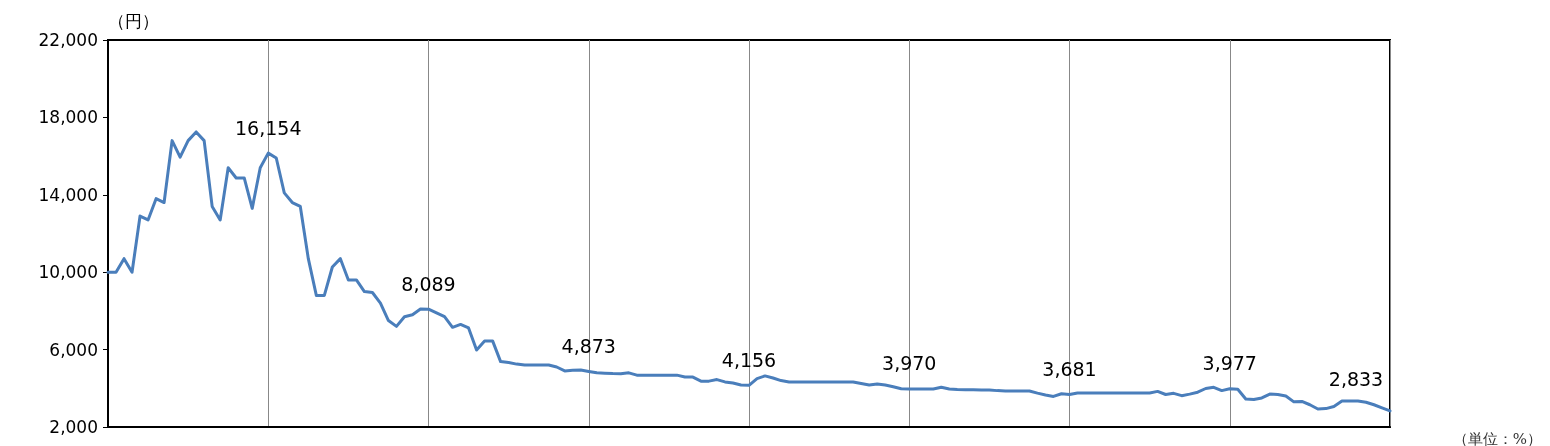 The image size is (1550, 446). Describe the element at coordinates (133, 20) in the screenshot. I see `y-axis-title: （円）` at that location.